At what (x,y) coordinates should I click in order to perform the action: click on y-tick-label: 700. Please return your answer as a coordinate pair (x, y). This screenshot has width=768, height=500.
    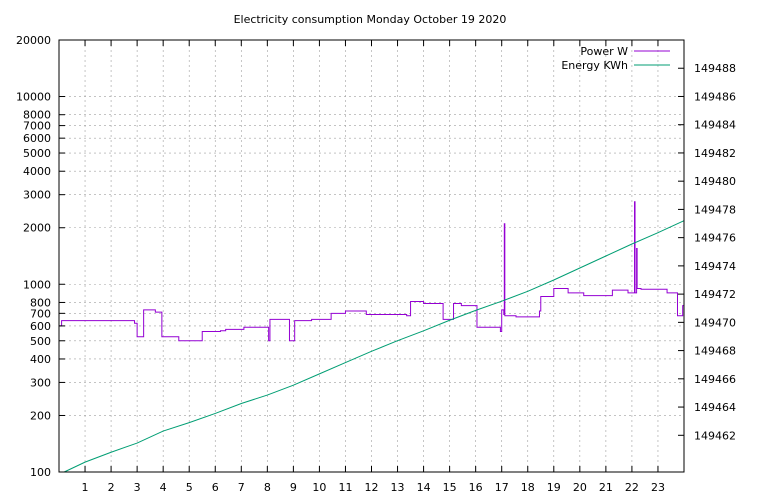
    Looking at the image, I should click on (40, 313).